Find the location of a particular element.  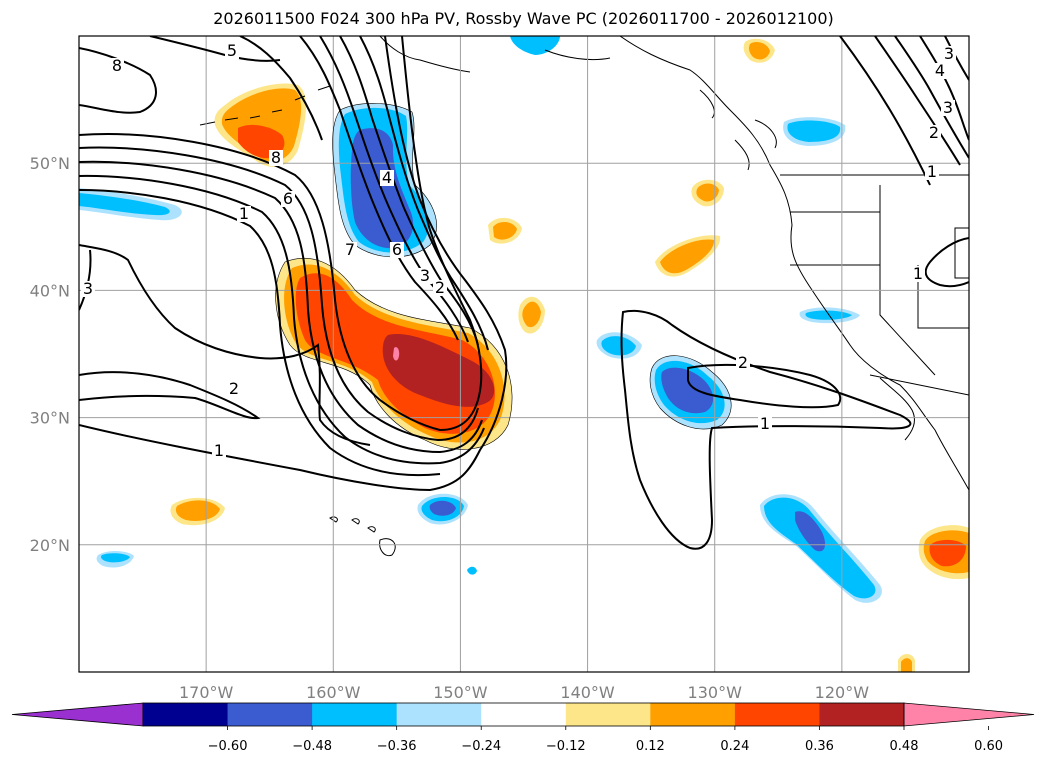

colorbar-tick-label: 0.12 is located at coordinates (650, 746).